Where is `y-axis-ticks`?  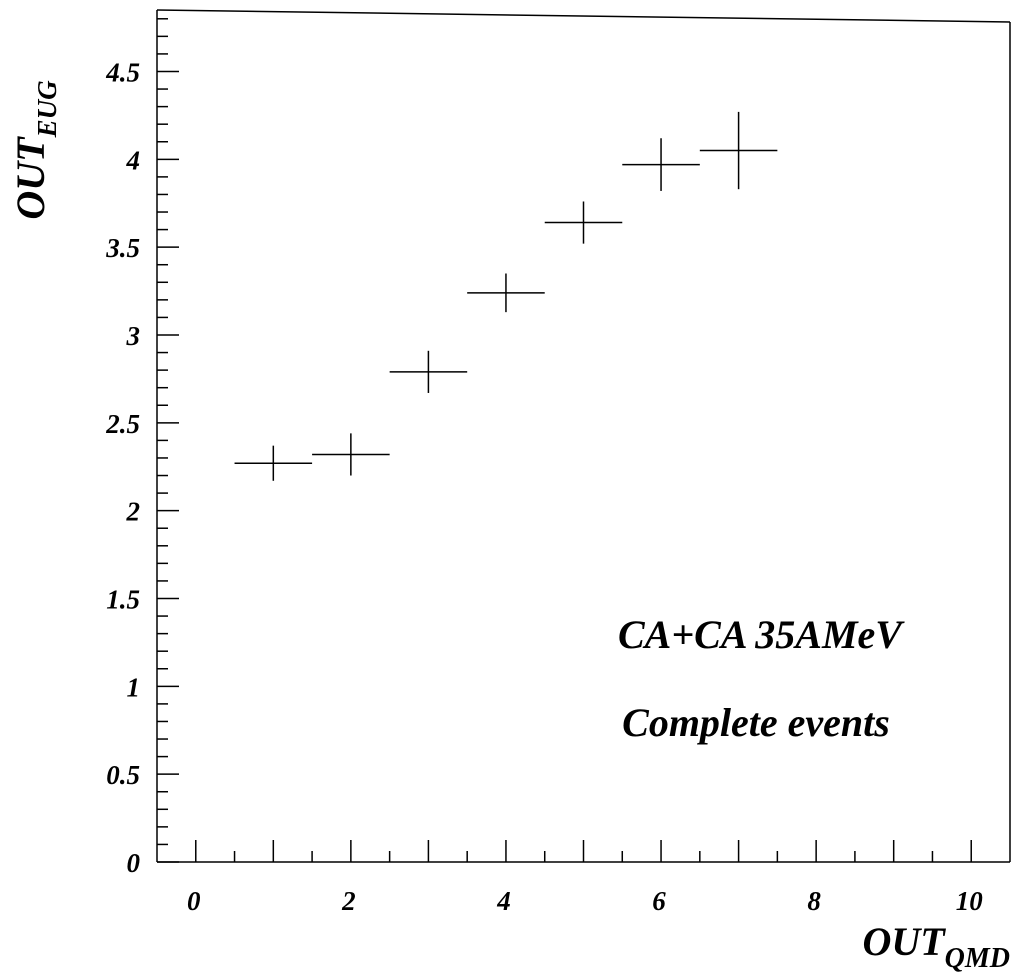 y-axis-ticks is located at coordinates (168, 440).